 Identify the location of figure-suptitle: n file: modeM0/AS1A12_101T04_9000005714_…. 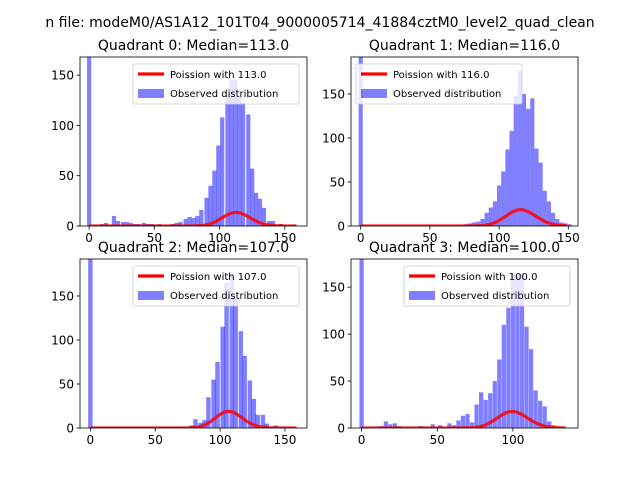
(319, 23).